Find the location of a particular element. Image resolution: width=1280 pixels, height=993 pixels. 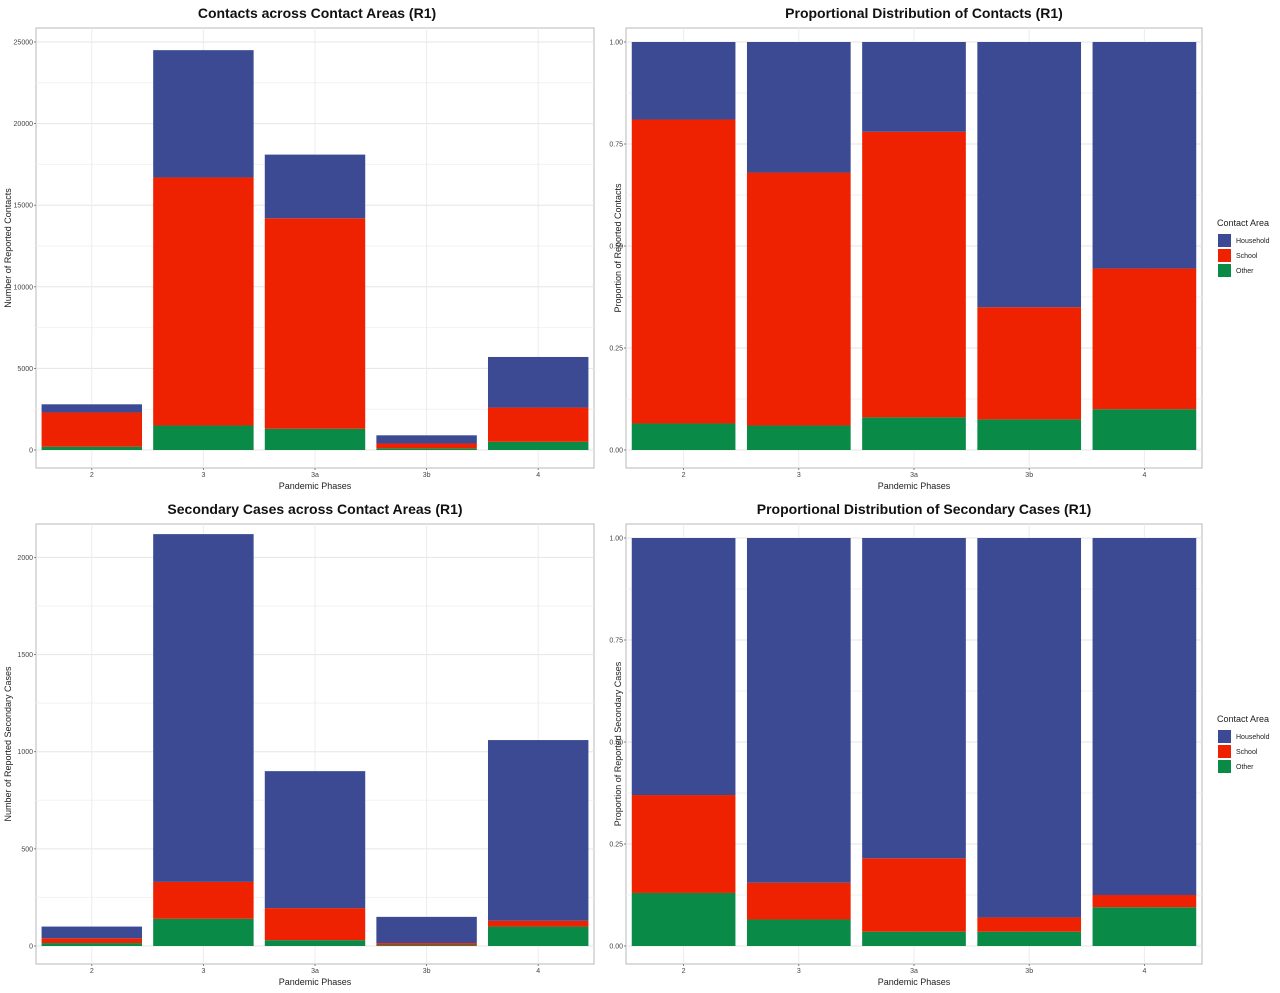

y-tick-label: 25000 is located at coordinates (24, 43).